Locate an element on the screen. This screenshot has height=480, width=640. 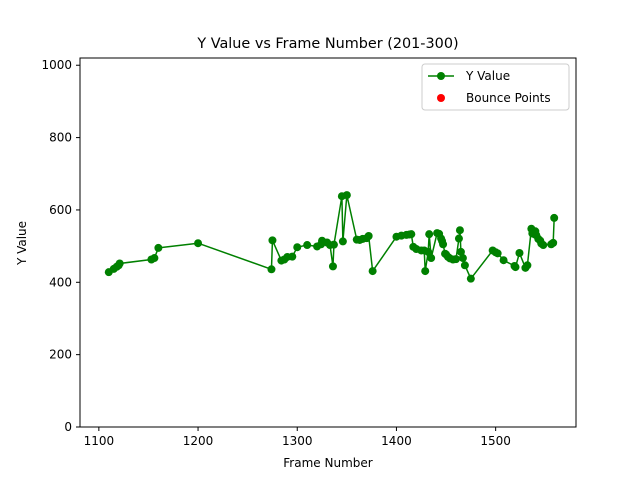
x-tick-label: 1300 is located at coordinates (297, 441).